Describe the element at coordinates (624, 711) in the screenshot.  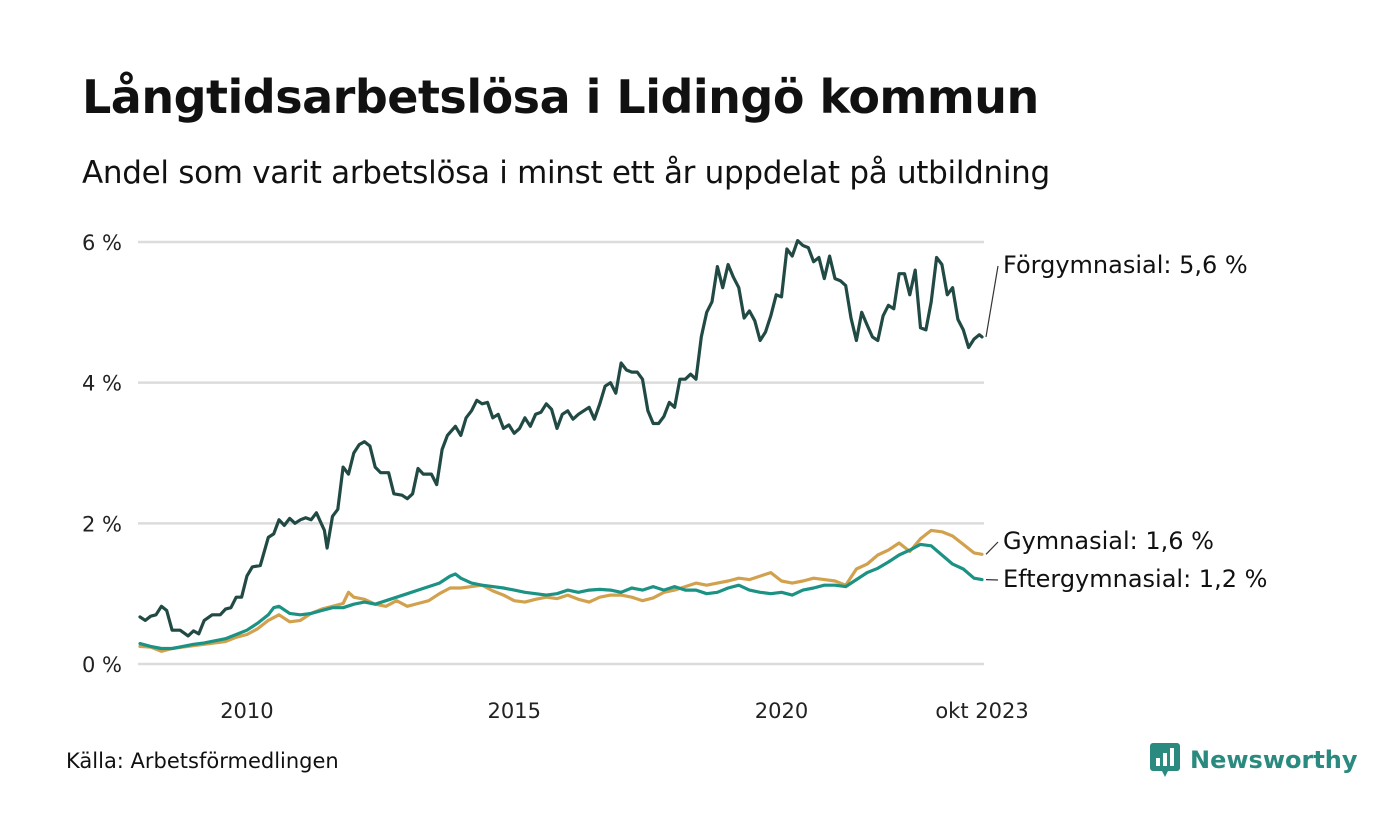
I see `x-axis: 2010 2015 2020 okt 2023` at that location.